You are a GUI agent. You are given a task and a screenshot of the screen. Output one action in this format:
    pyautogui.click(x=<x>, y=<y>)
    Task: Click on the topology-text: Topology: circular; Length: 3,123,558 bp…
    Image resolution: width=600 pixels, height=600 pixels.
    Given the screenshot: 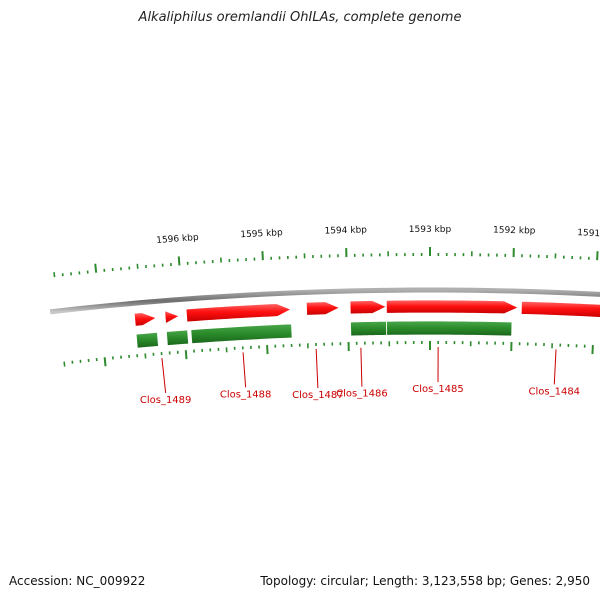 What is the action you would take?
    pyautogui.click(x=425, y=581)
    